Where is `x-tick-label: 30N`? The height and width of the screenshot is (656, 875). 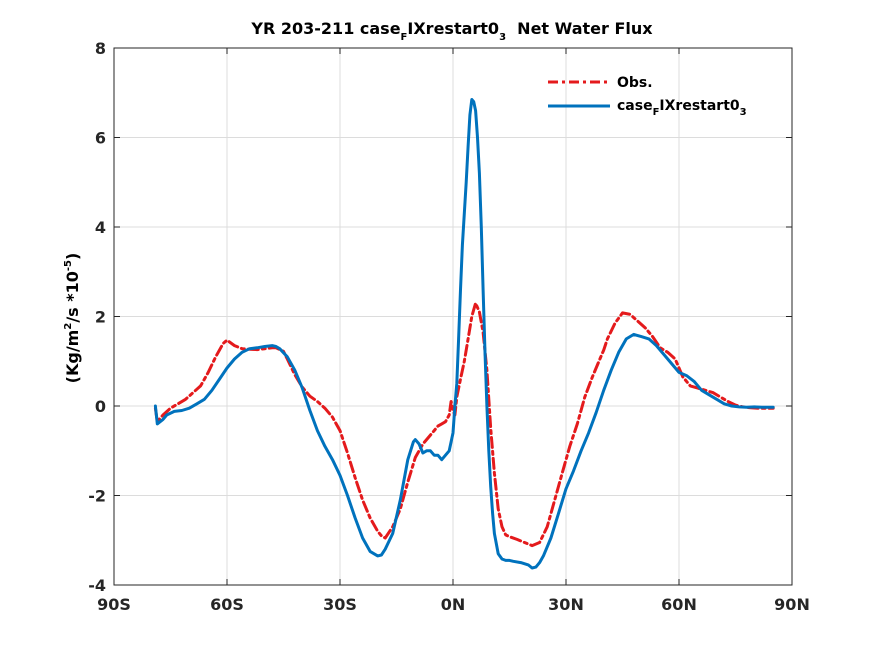
x-tick-label: 30N is located at coordinates (566, 604).